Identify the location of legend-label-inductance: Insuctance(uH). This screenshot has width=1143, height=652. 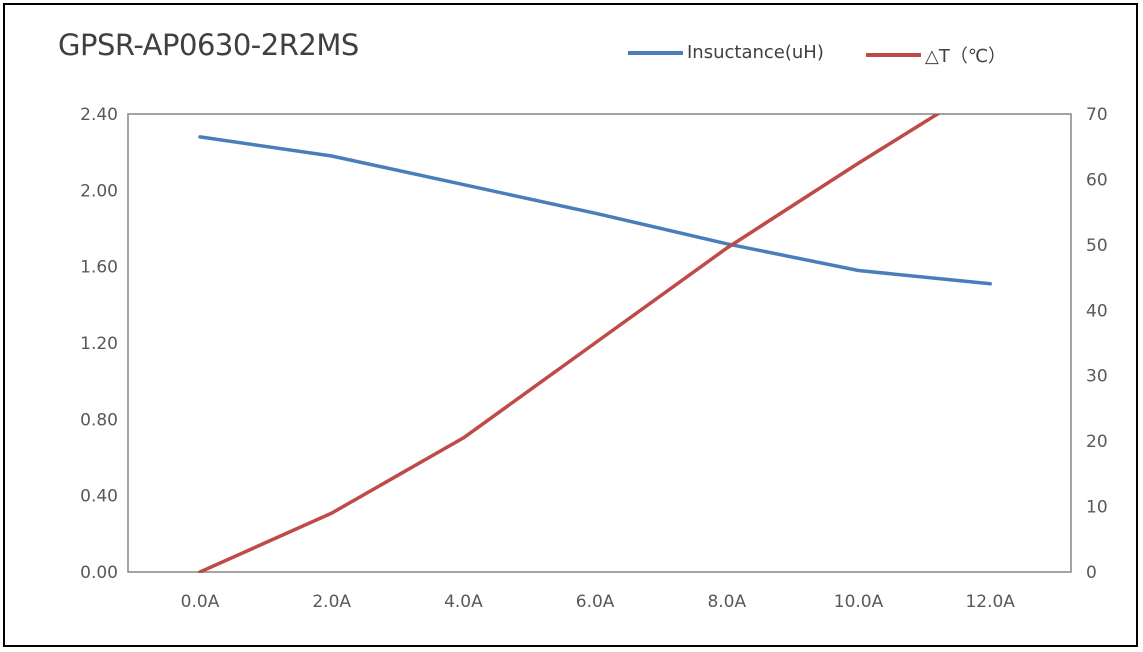
(755, 52).